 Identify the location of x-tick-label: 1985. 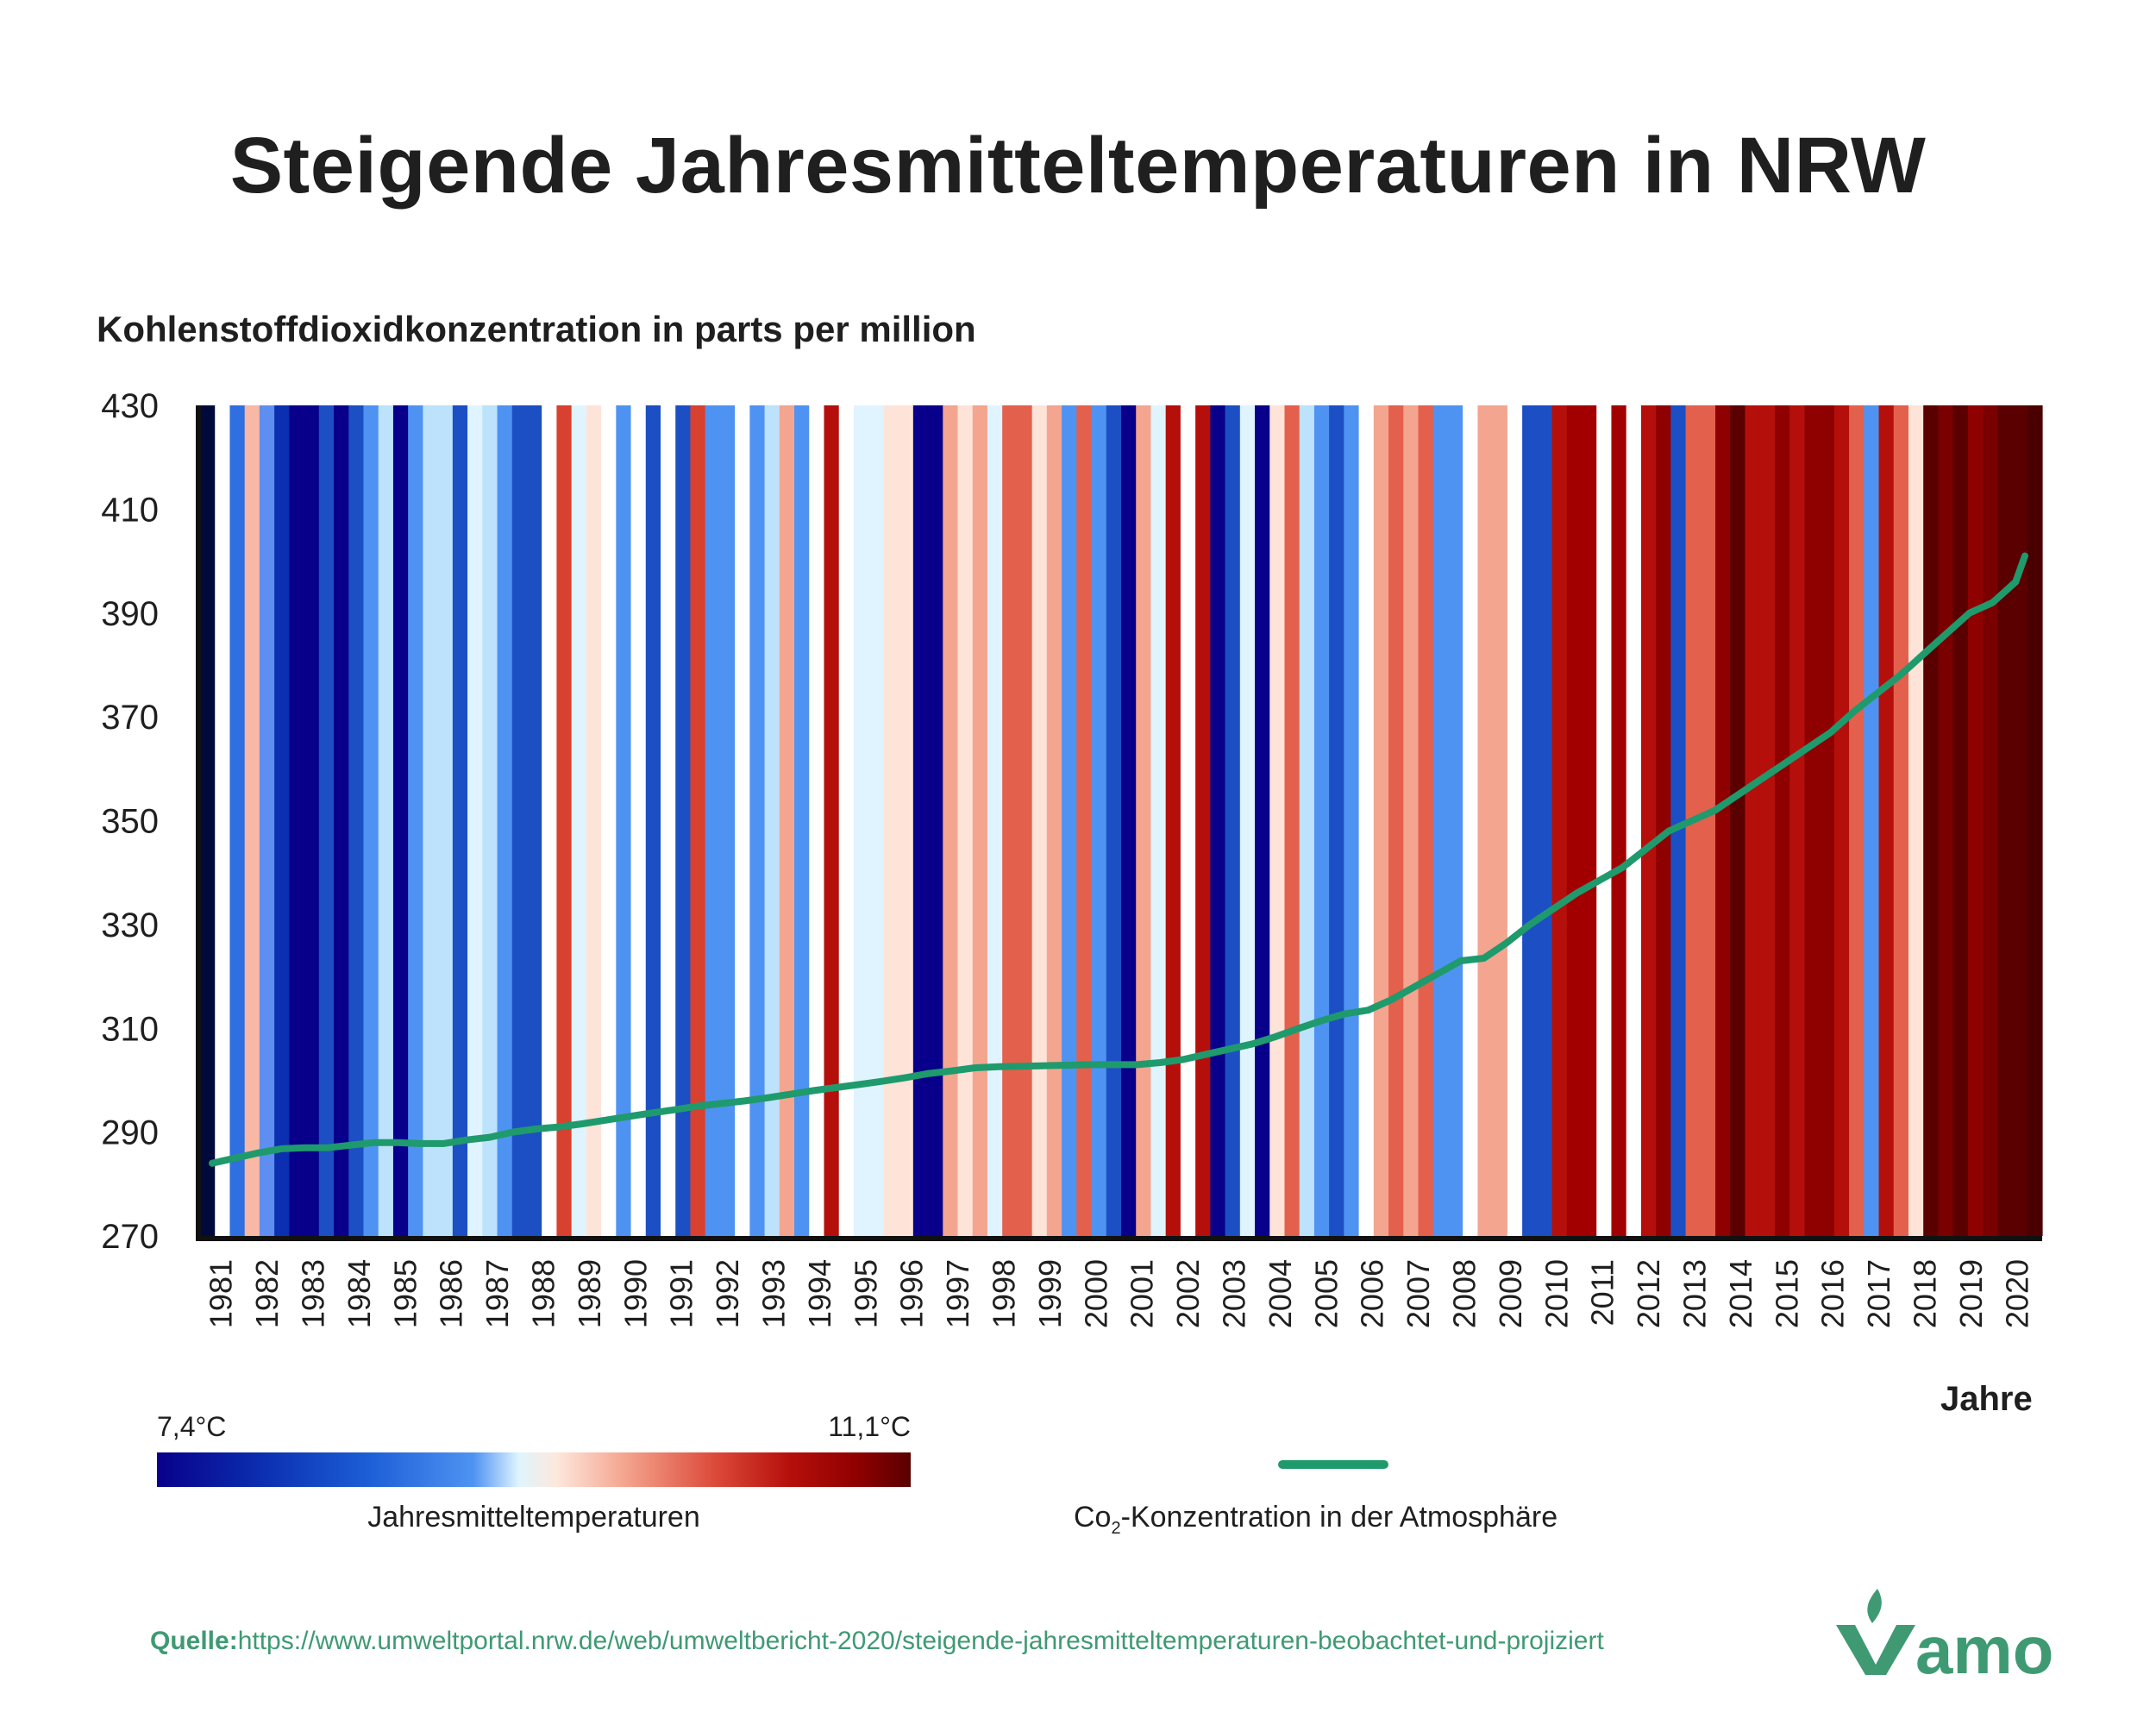
(405, 1293).